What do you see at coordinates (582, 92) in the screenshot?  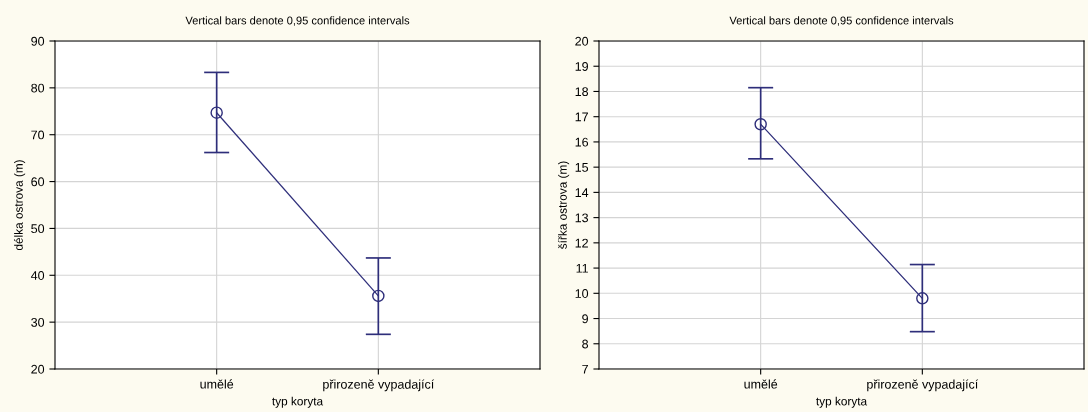 I see `y-tick-label: 18` at bounding box center [582, 92].